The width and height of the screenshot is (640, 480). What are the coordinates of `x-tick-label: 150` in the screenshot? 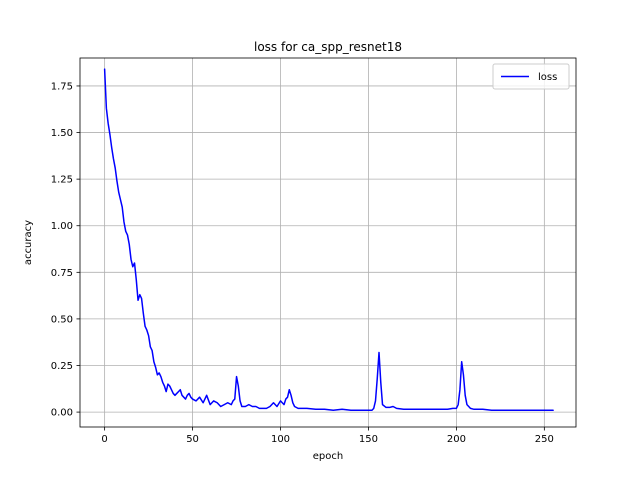 It's located at (368, 439).